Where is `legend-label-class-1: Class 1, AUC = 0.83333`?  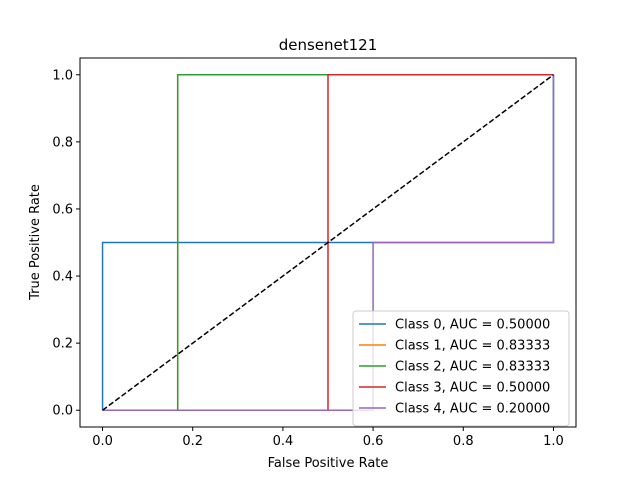
legend-label-class-1: Class 1, AUC = 0.83333 is located at coordinates (472, 346).